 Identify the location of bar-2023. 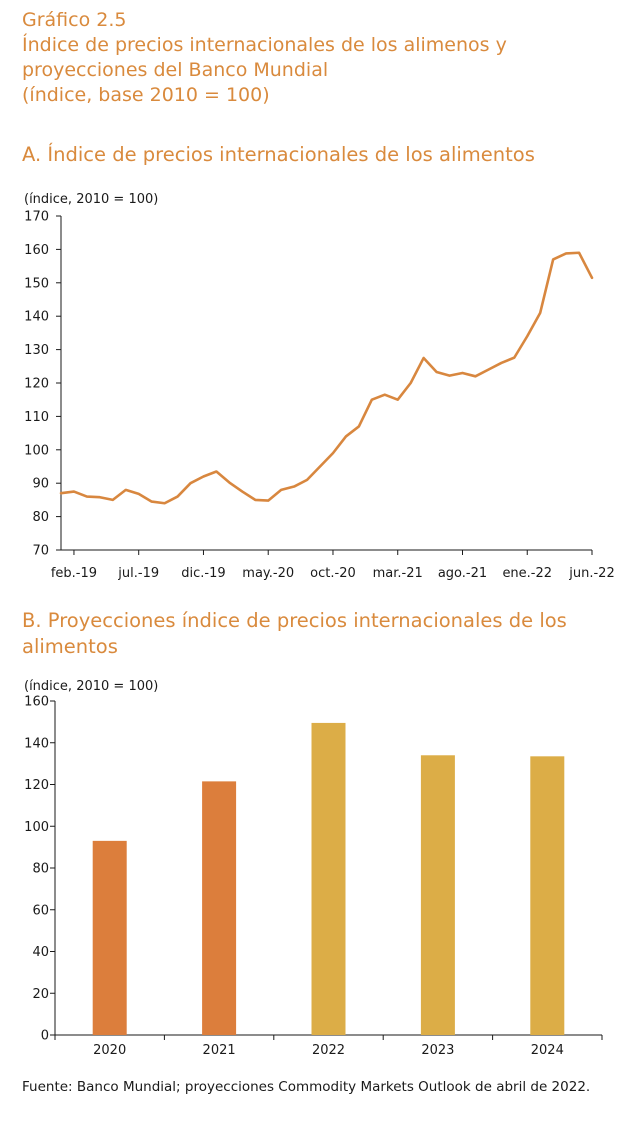
(437, 895).